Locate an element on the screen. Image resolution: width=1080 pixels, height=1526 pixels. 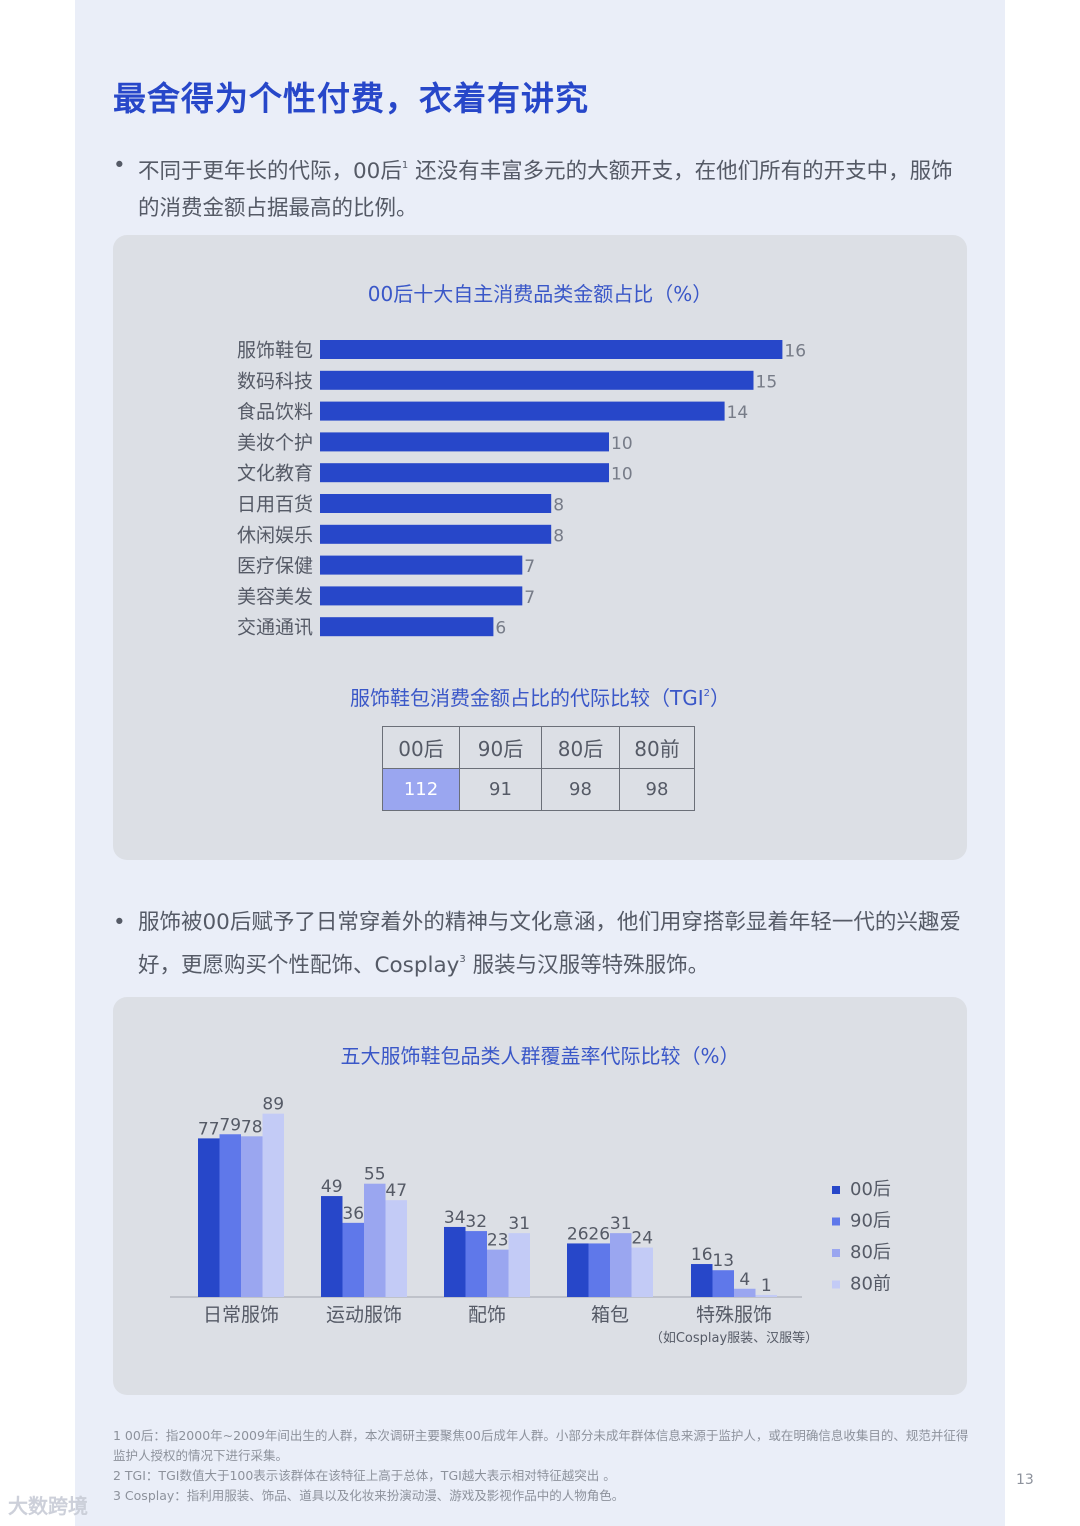
grouped-bar-value-label: 55 is located at coordinates (375, 1175).